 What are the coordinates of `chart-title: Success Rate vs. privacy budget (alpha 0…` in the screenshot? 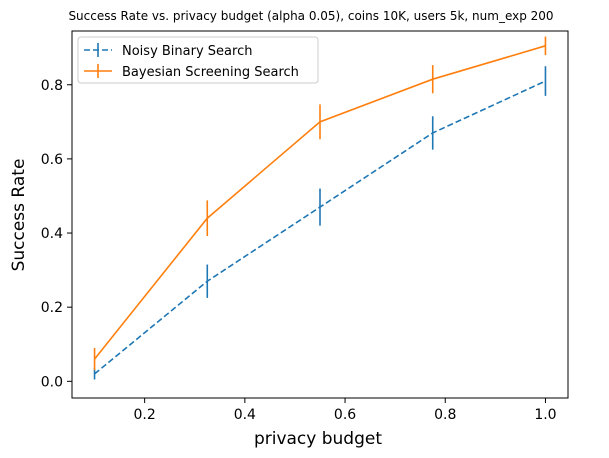 It's located at (310, 16).